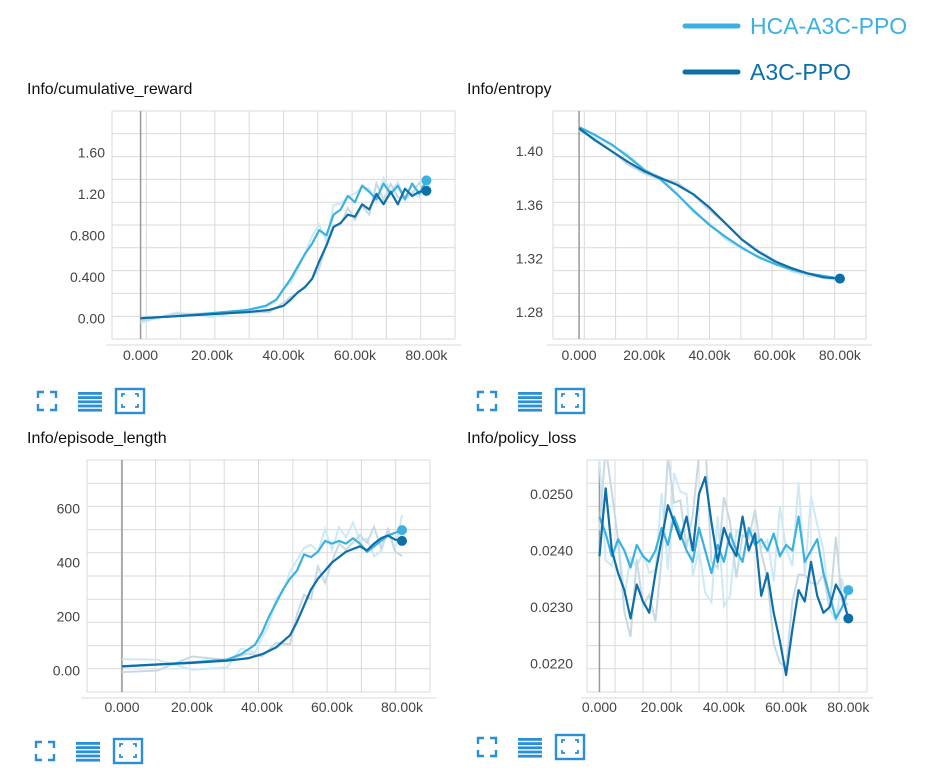  Describe the element at coordinates (551, 551) in the screenshot. I see `y-tick-label: 0.0240` at that location.